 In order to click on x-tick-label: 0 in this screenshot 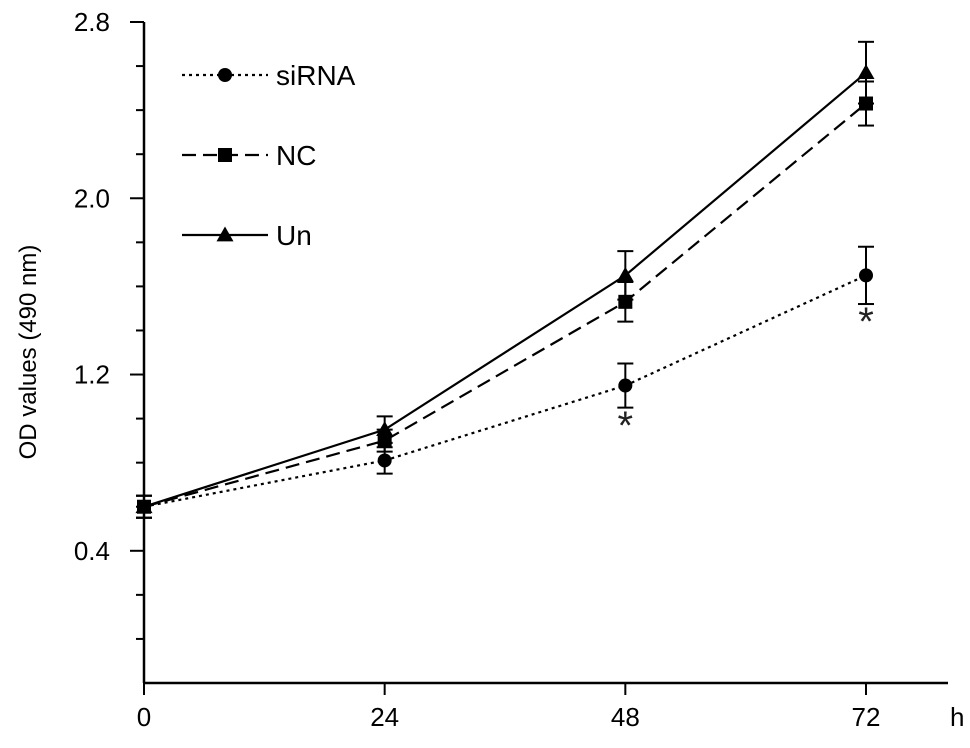, I will do `click(144, 717)`.